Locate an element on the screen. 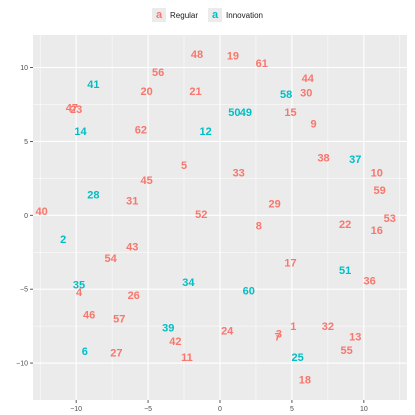 This screenshot has width=415, height=415. point-label-59: 59 is located at coordinates (380, 191).